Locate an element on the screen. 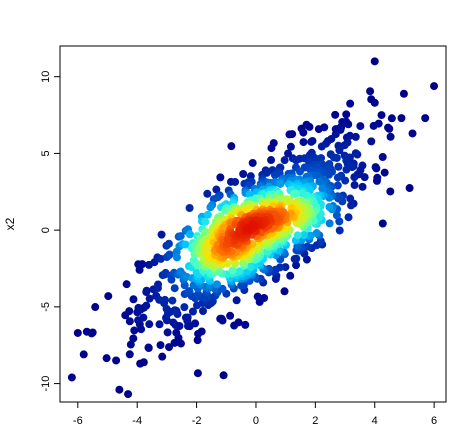 The width and height of the screenshot is (474, 442). y-tick-label: 10 is located at coordinates (46, 77).